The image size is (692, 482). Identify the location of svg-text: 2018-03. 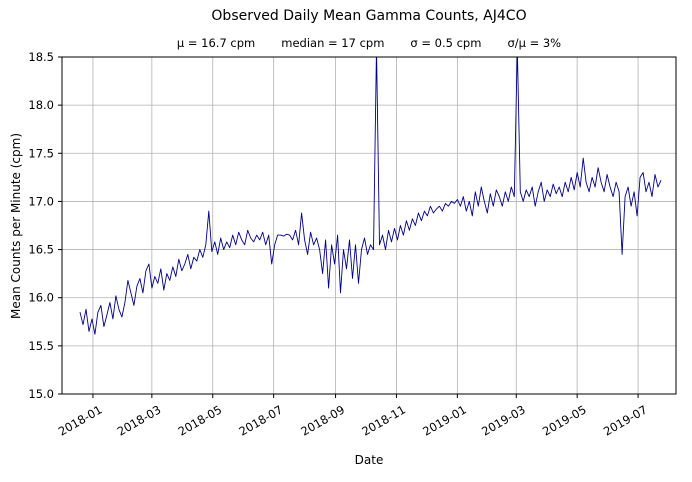
(139, 420).